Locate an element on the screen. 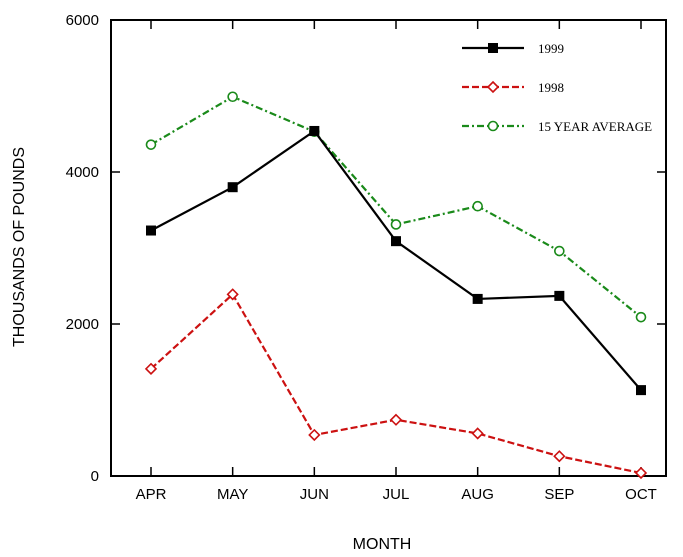 Image resolution: width=683 pixels, height=557 pixels. x-tick-label: OCT is located at coordinates (641, 494).